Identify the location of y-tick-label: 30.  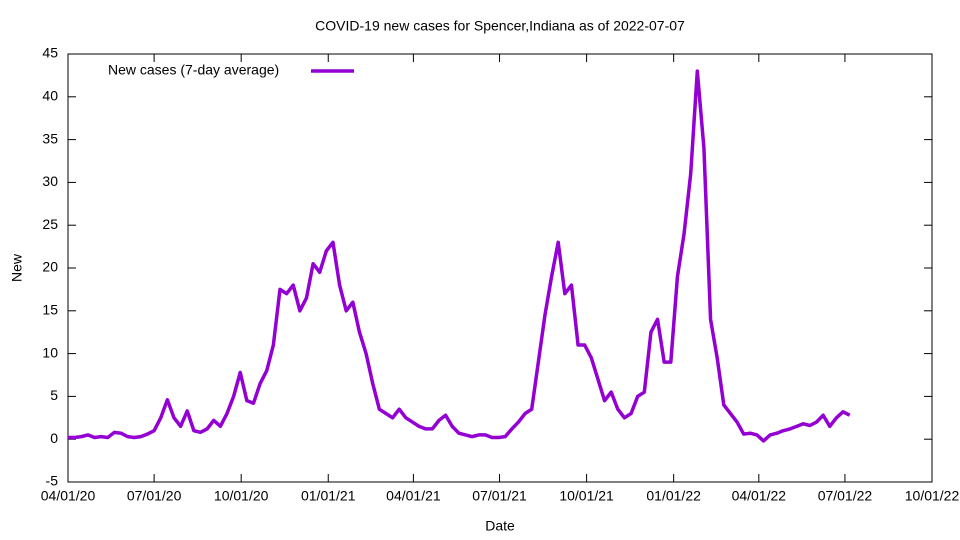
(50, 181).